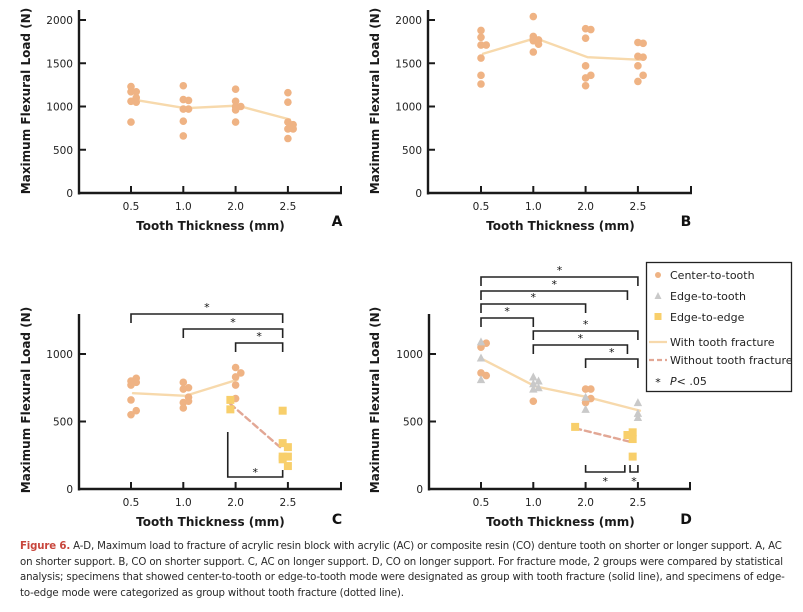 The height and width of the screenshot is (612, 803). What do you see at coordinates (561, 48) in the screenshot?
I see `with-fracture-line` at bounding box center [561, 48].